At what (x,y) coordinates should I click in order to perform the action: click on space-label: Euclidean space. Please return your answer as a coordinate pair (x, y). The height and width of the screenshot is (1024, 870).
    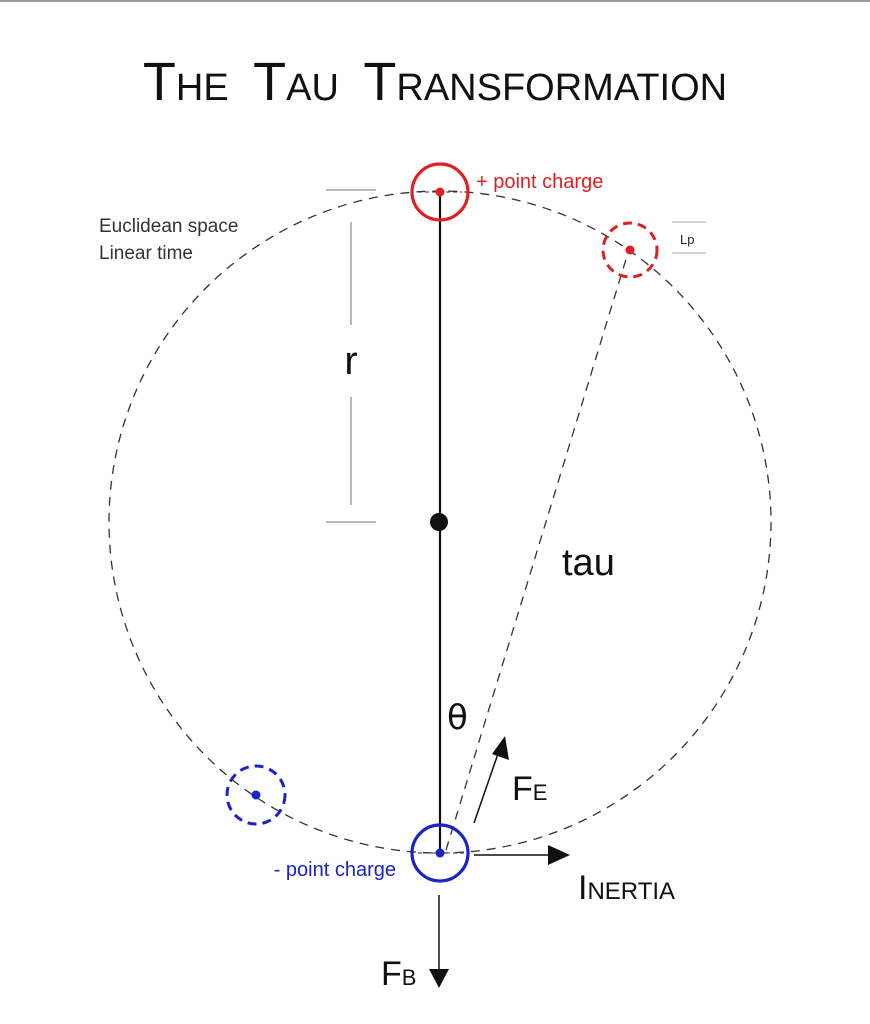
    Looking at the image, I should click on (168, 226).